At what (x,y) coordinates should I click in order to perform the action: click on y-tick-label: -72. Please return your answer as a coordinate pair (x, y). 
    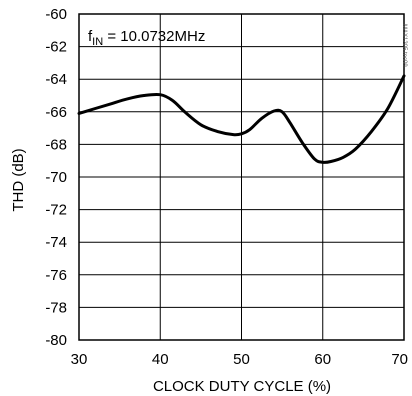
    Looking at the image, I should click on (56, 210).